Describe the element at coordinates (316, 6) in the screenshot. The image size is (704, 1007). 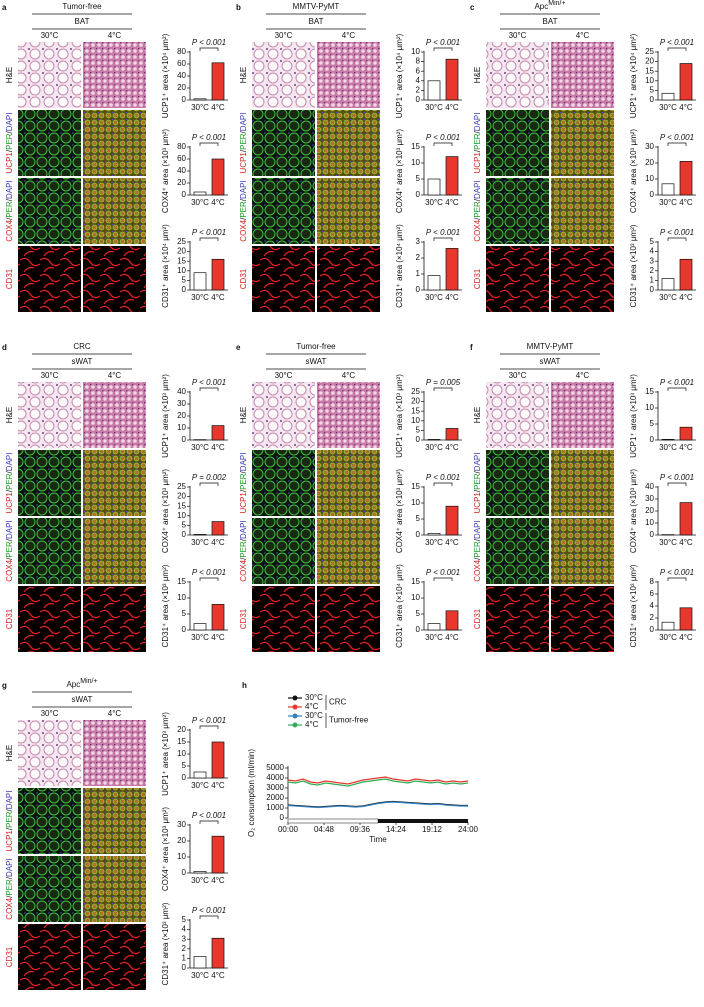
I see `panel-title: MMTV-PyMT` at that location.